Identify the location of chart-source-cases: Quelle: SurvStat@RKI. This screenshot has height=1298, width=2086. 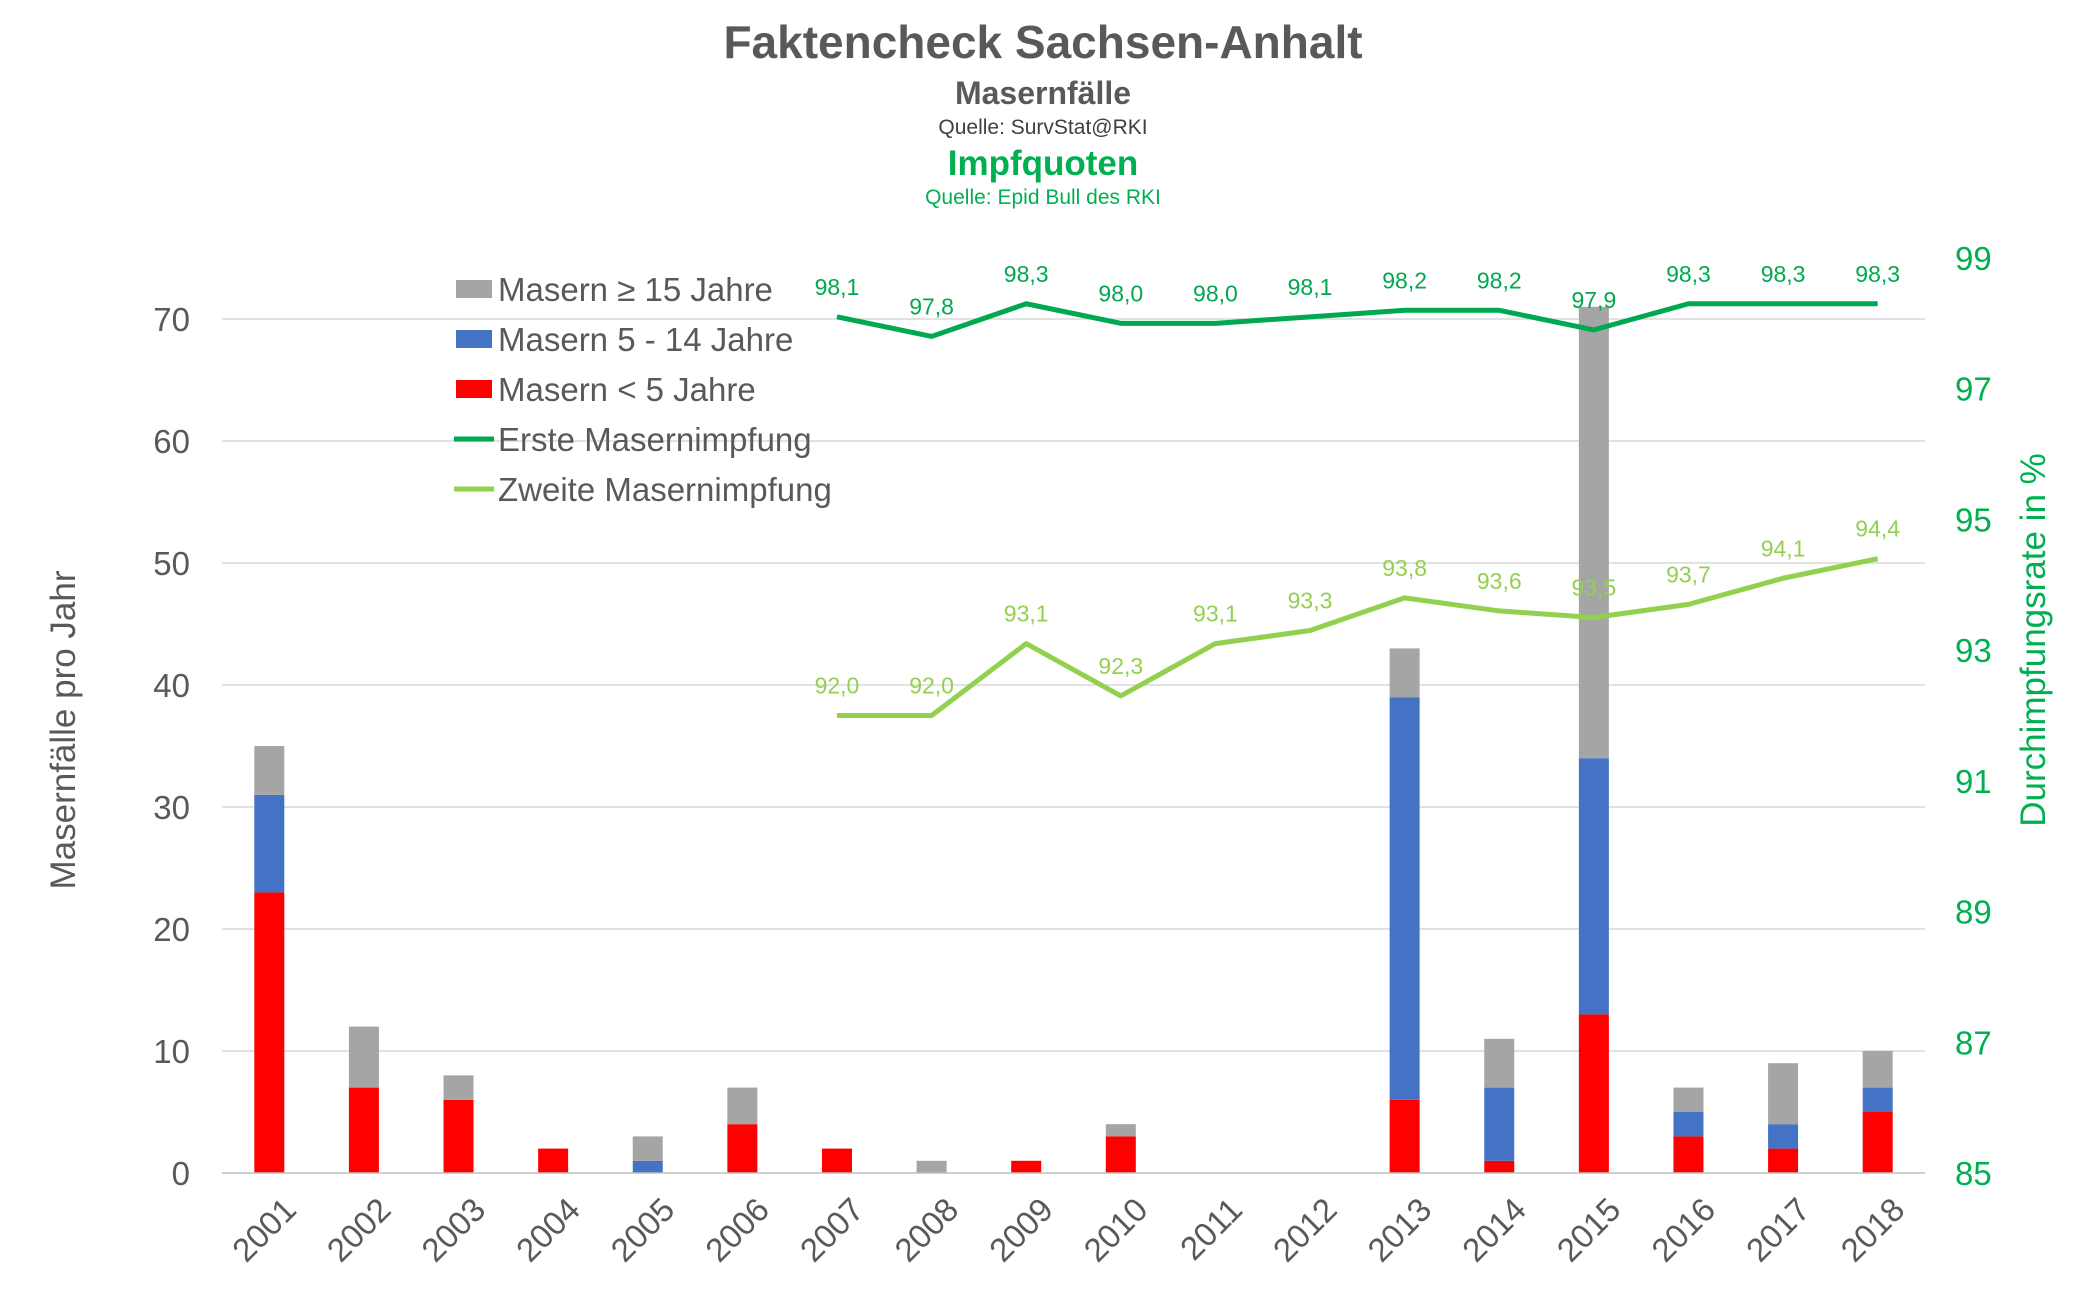
(1042, 127).